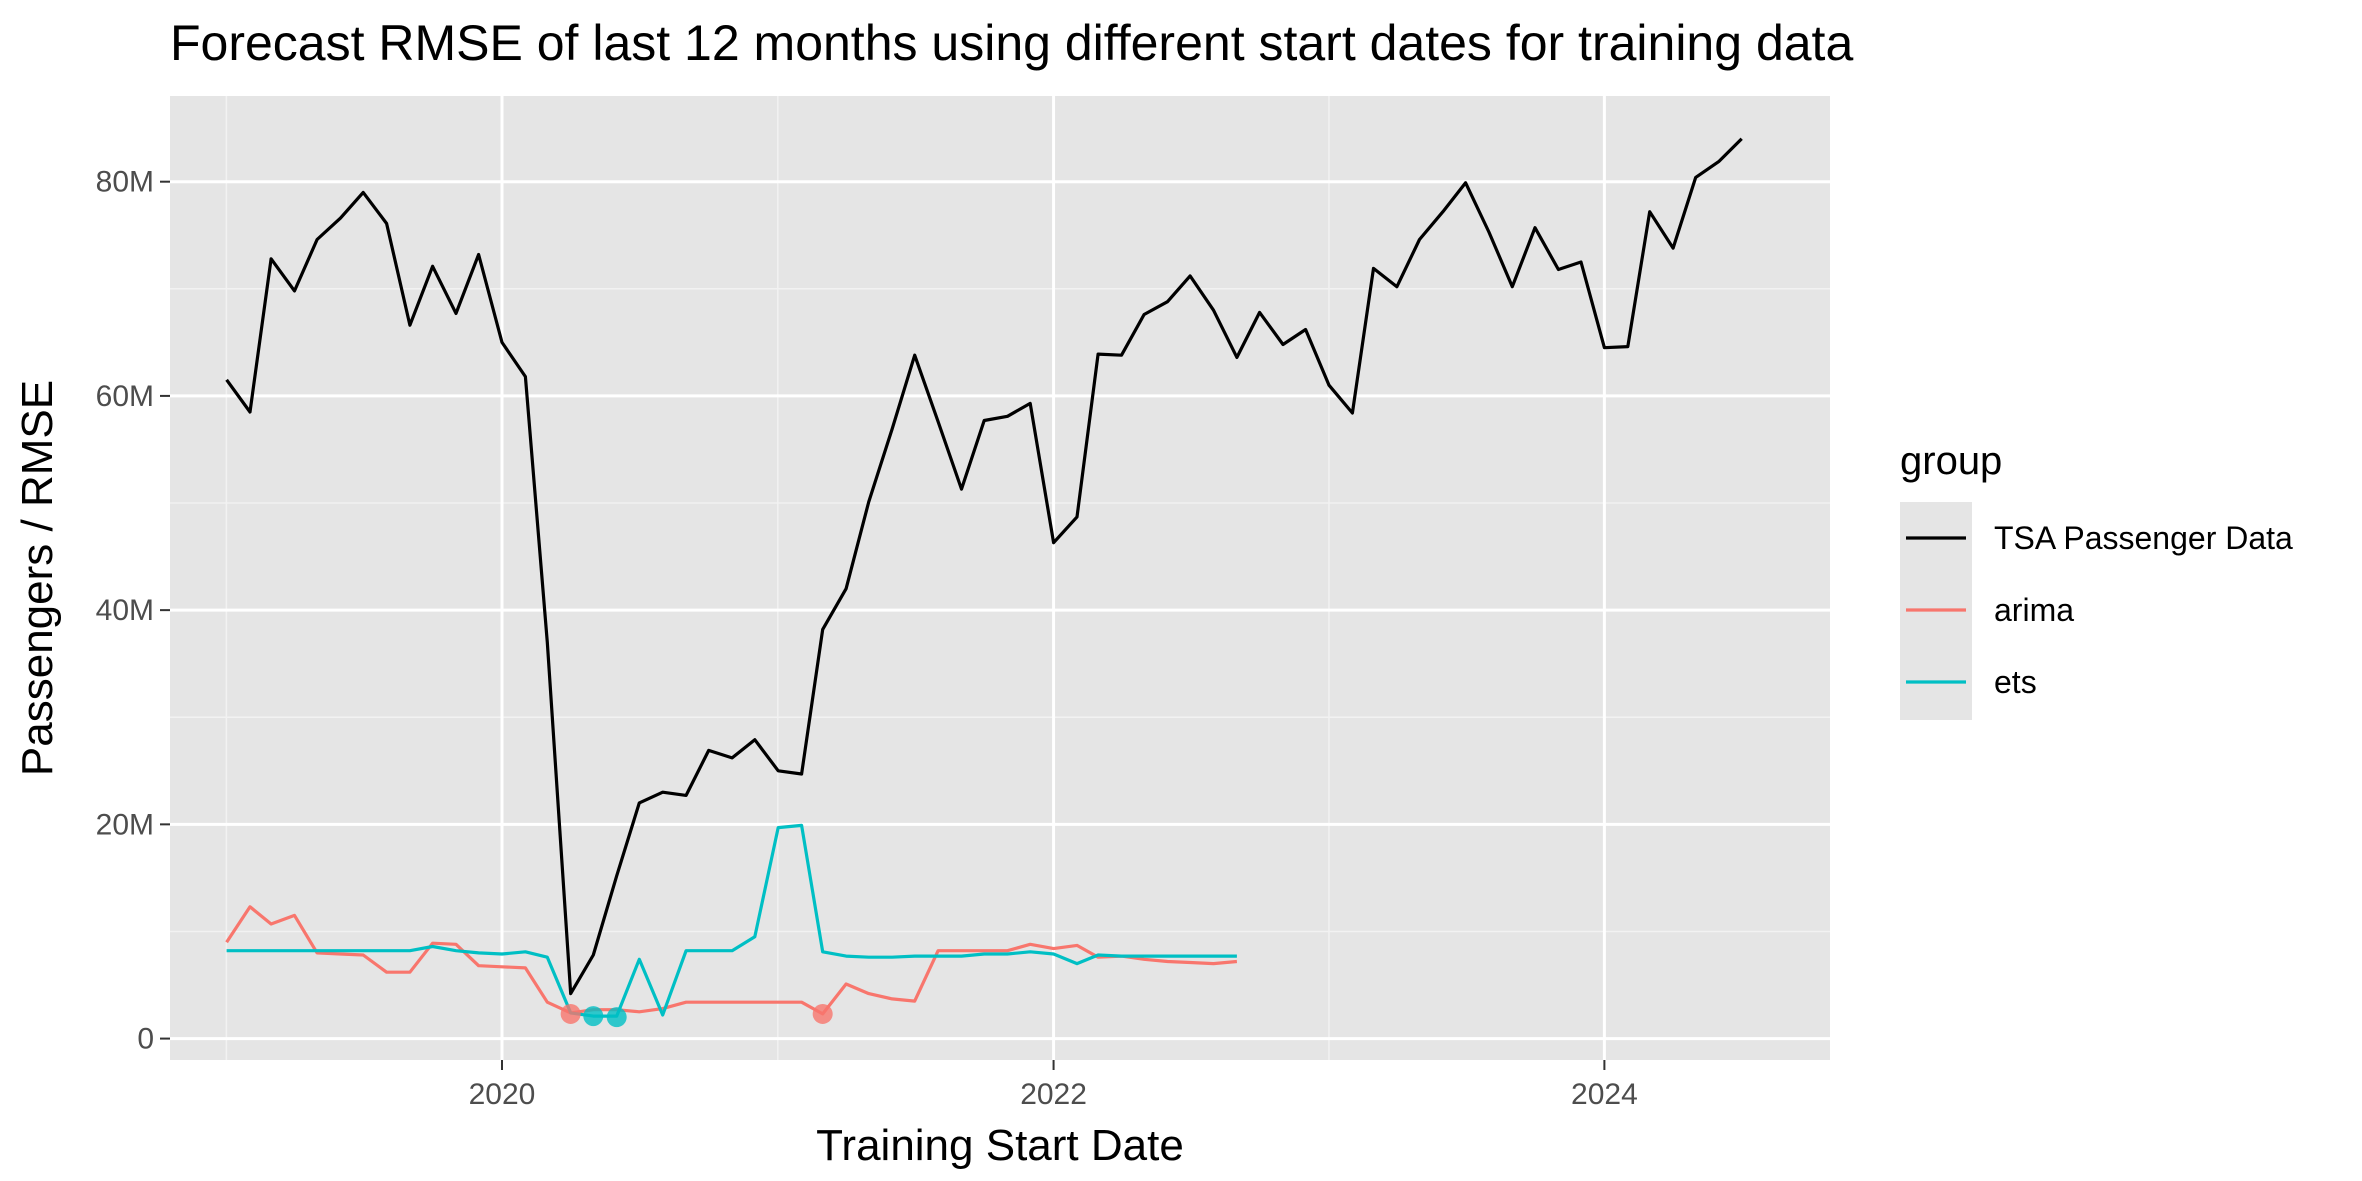 This screenshot has width=2362, height=1181. I want to click on y-tick-label: 40M, so click(125, 610).